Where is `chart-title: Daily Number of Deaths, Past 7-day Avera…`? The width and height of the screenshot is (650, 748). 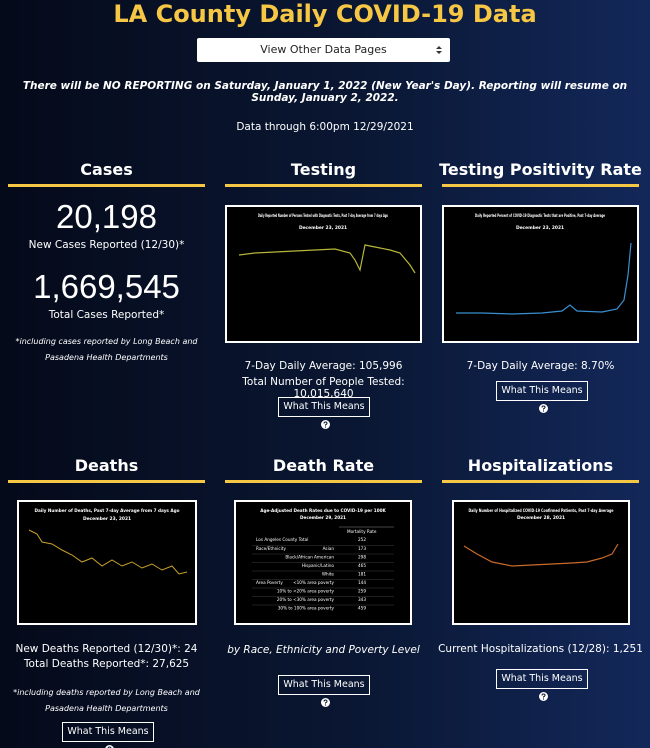 chart-title: Daily Number of Deaths, Past 7-day Avera… is located at coordinates (107, 511).